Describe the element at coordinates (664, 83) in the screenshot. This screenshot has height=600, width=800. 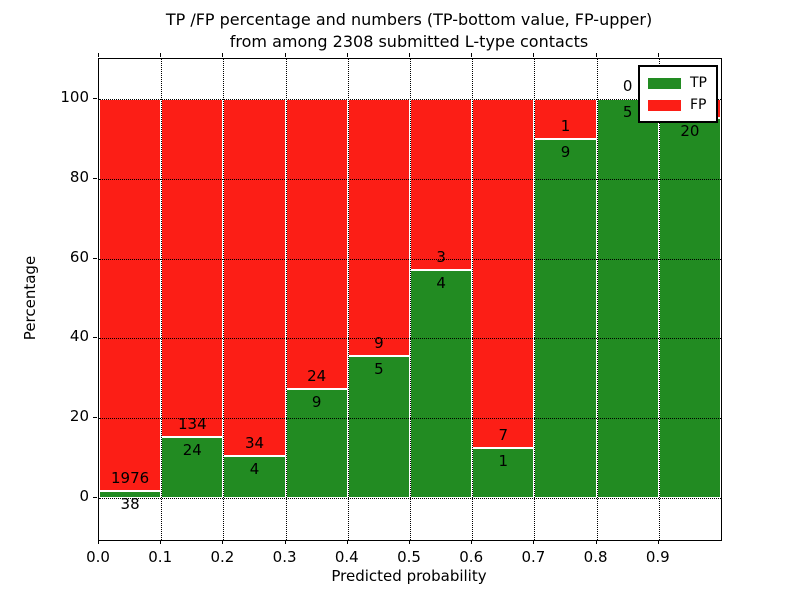
I see `tp-color-swatch-icon` at that location.